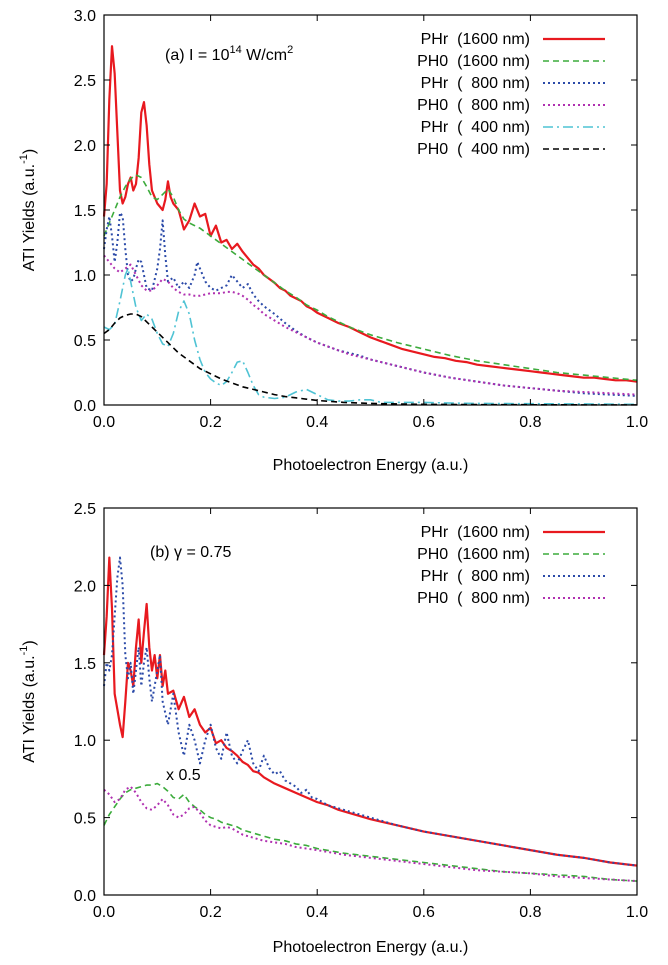 The height and width of the screenshot is (965, 668). Describe the element at coordinates (475, 127) in the screenshot. I see `legend-label-4: PHr ( 400 nm)` at that location.